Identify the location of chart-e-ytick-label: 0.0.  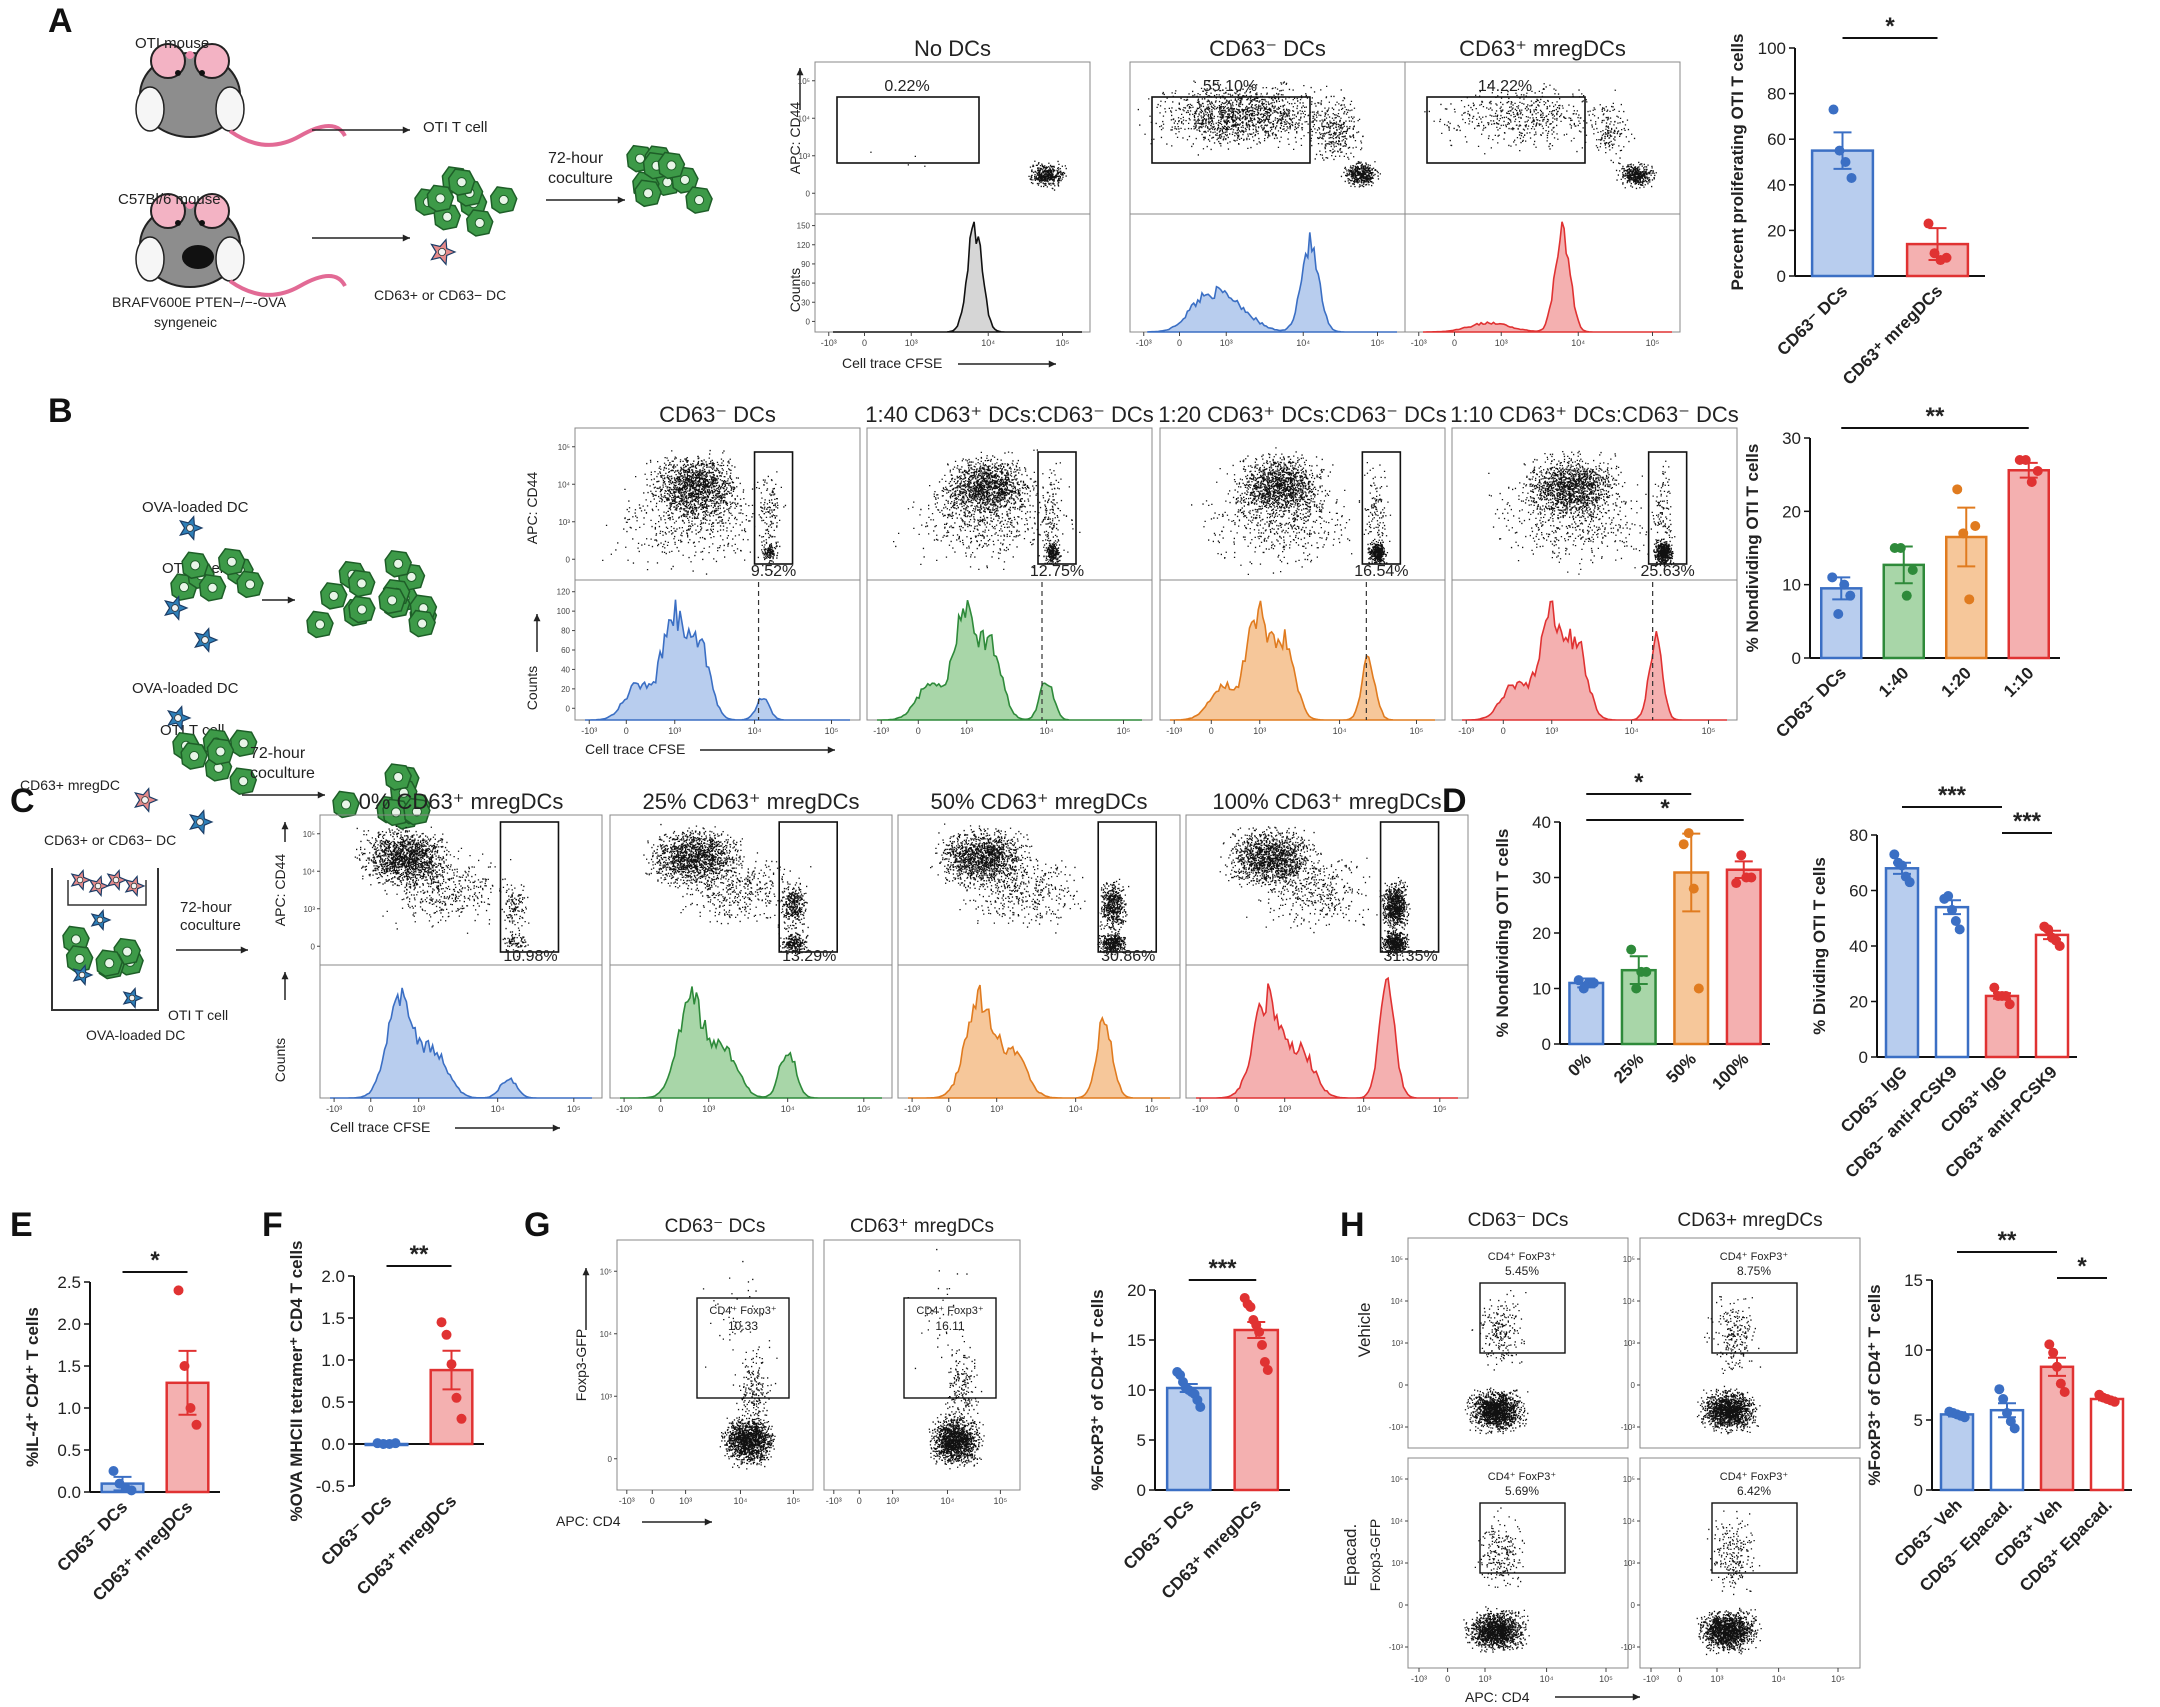
(69, 1492).